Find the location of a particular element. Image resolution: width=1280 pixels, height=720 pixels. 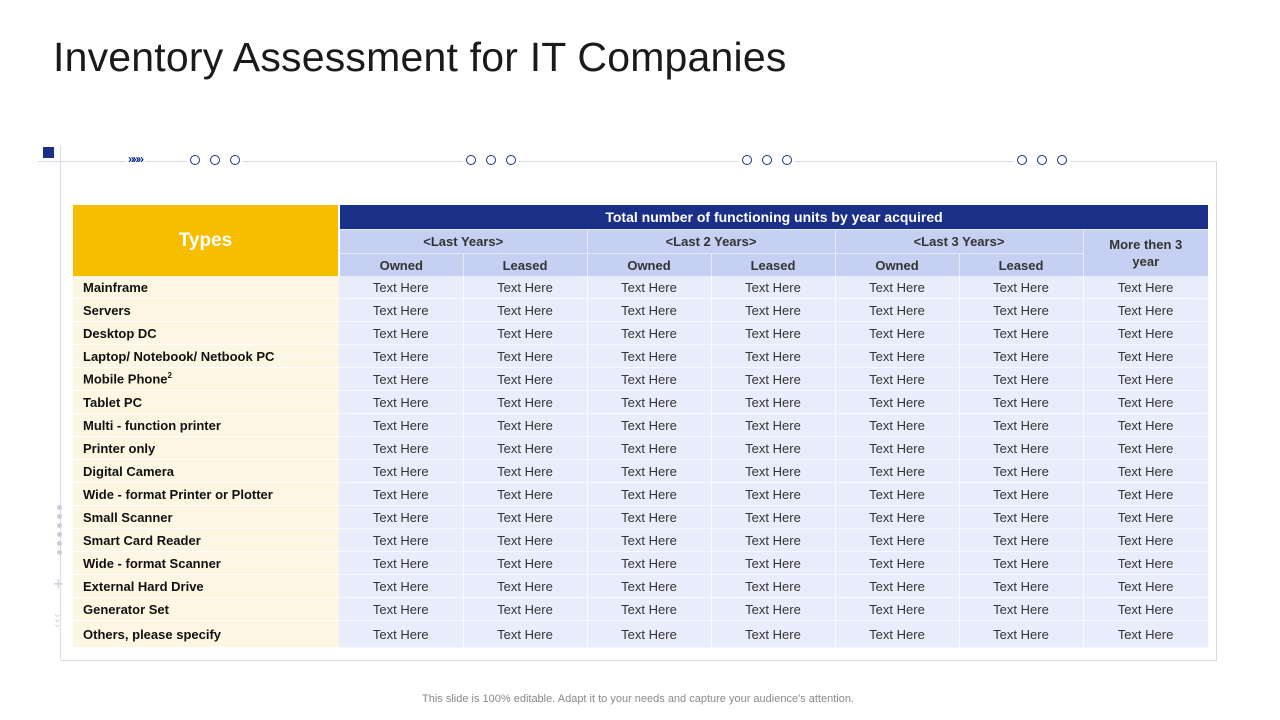

row-type-text: Digital Camera is located at coordinates (129, 471).